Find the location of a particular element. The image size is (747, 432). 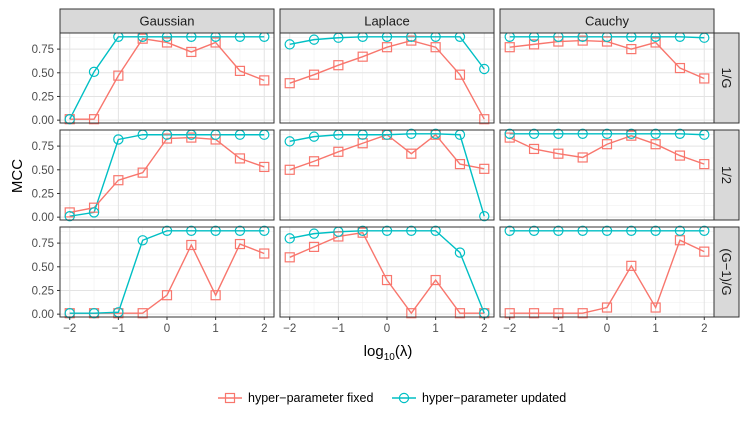

column-strip-label: Gaussian is located at coordinates (167, 21).